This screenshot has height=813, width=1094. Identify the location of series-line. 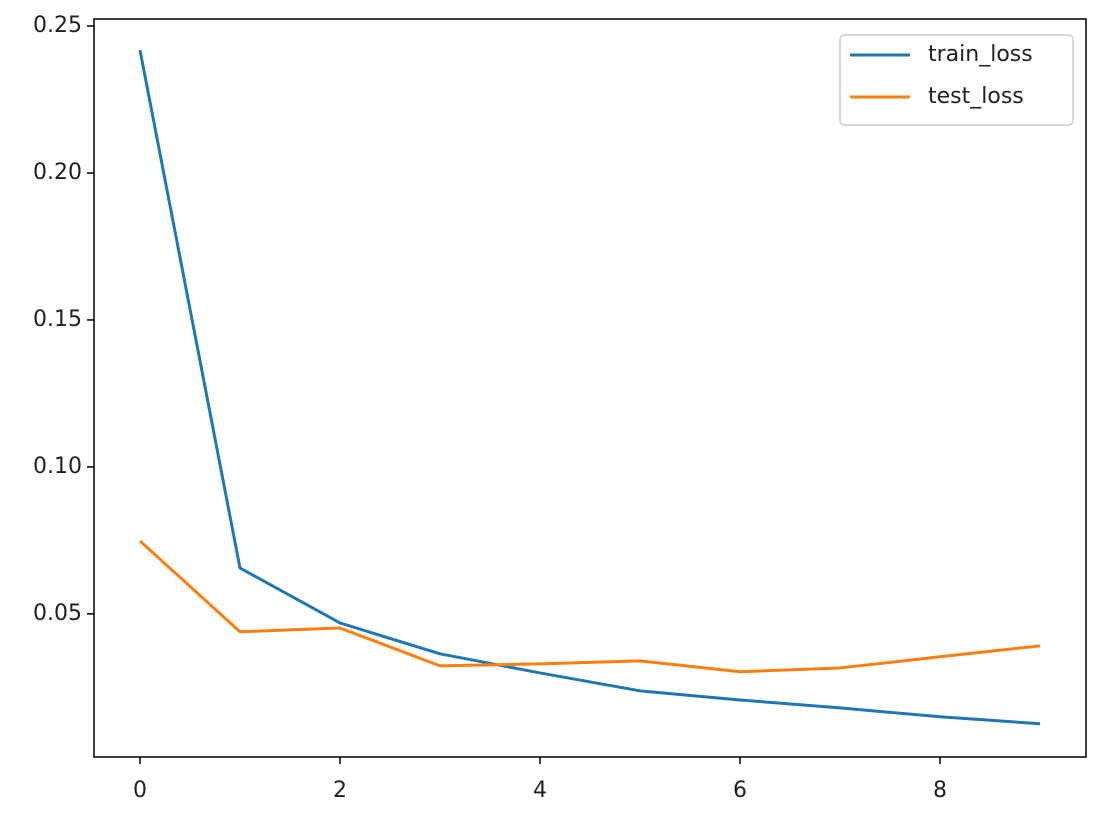
(589, 606).